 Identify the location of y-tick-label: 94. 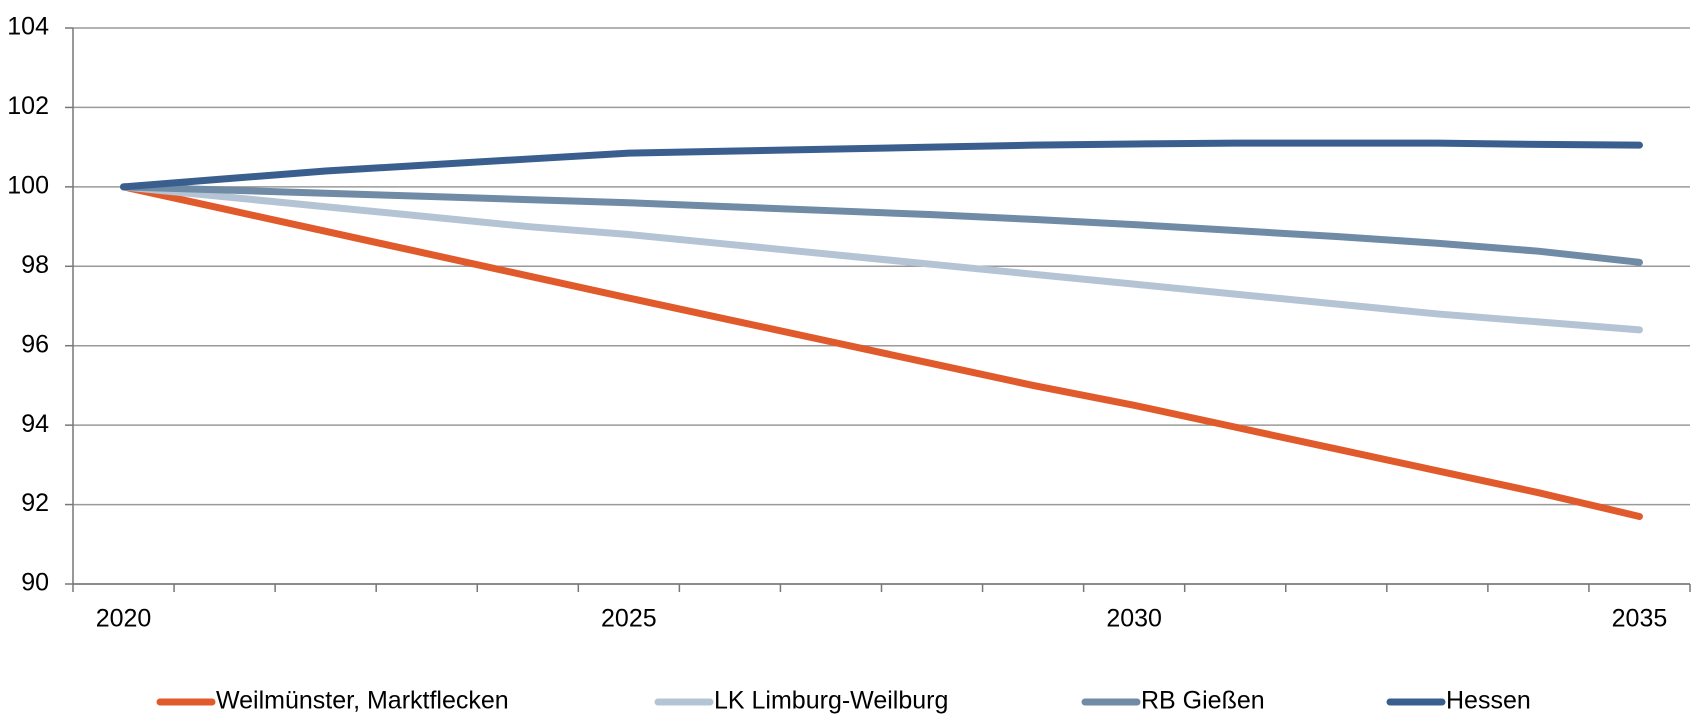
(35, 424).